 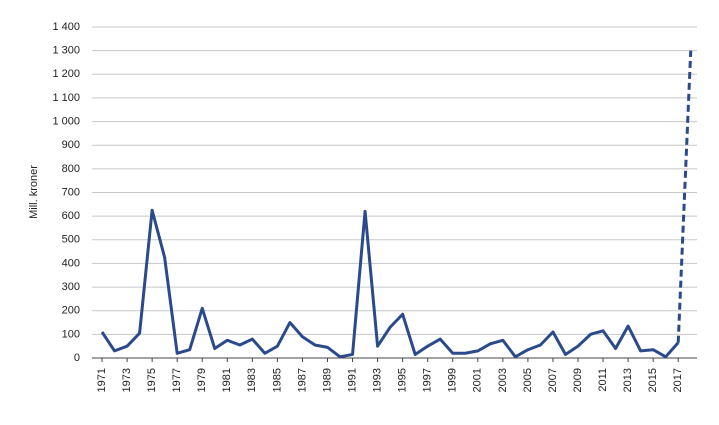 What do you see at coordinates (428, 380) in the screenshot?
I see `x-tick-label: 1997` at bounding box center [428, 380].